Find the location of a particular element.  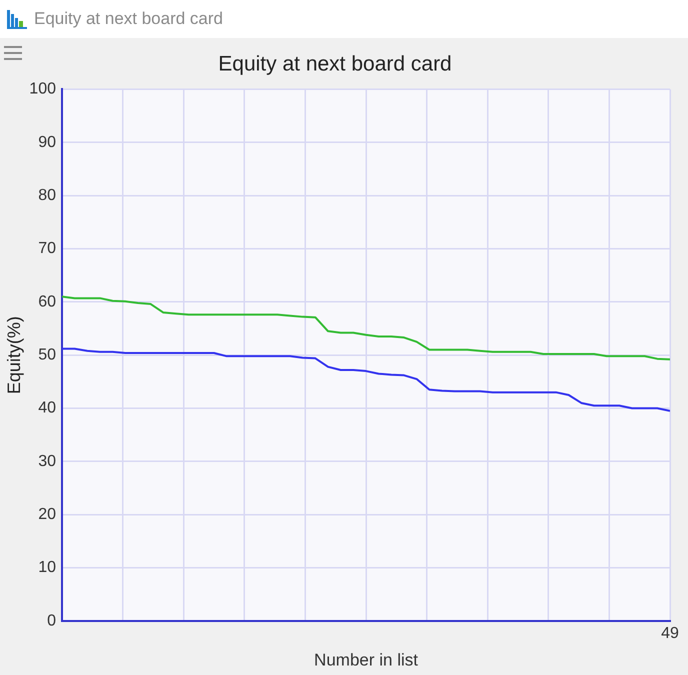

y-tick-label: 20 is located at coordinates (47, 515).